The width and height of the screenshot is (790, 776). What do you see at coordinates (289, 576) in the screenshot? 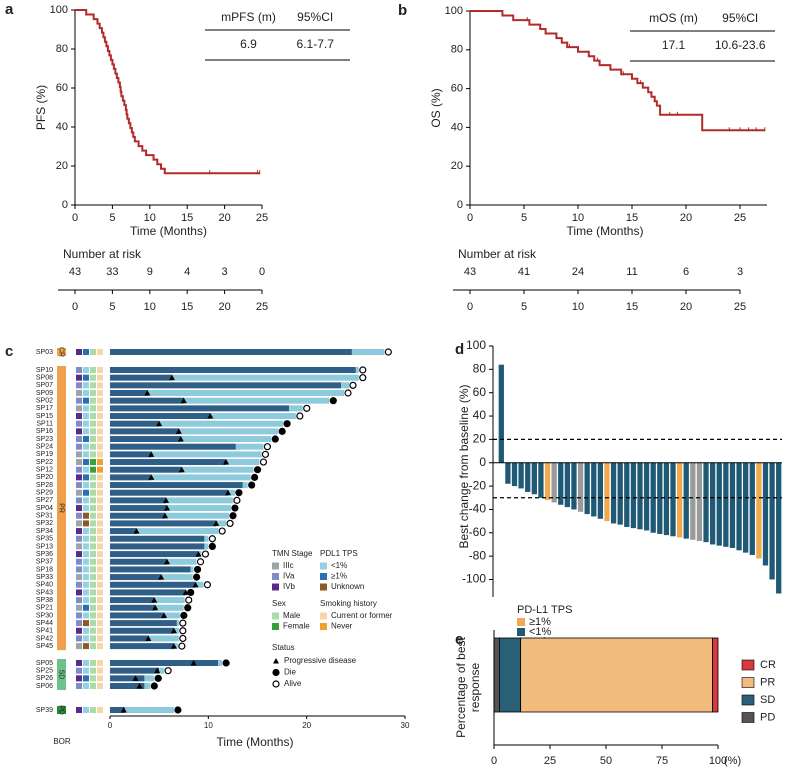
I see `legend-label: IVa` at bounding box center [289, 576].